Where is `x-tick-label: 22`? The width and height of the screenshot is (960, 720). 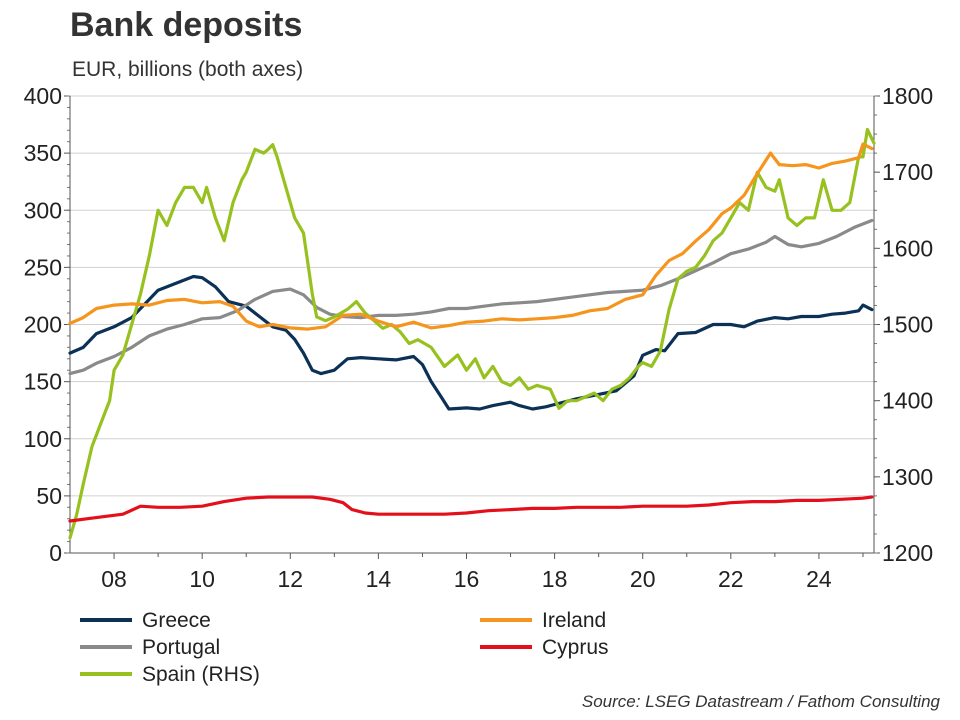 x-tick-label: 22 is located at coordinates (731, 579).